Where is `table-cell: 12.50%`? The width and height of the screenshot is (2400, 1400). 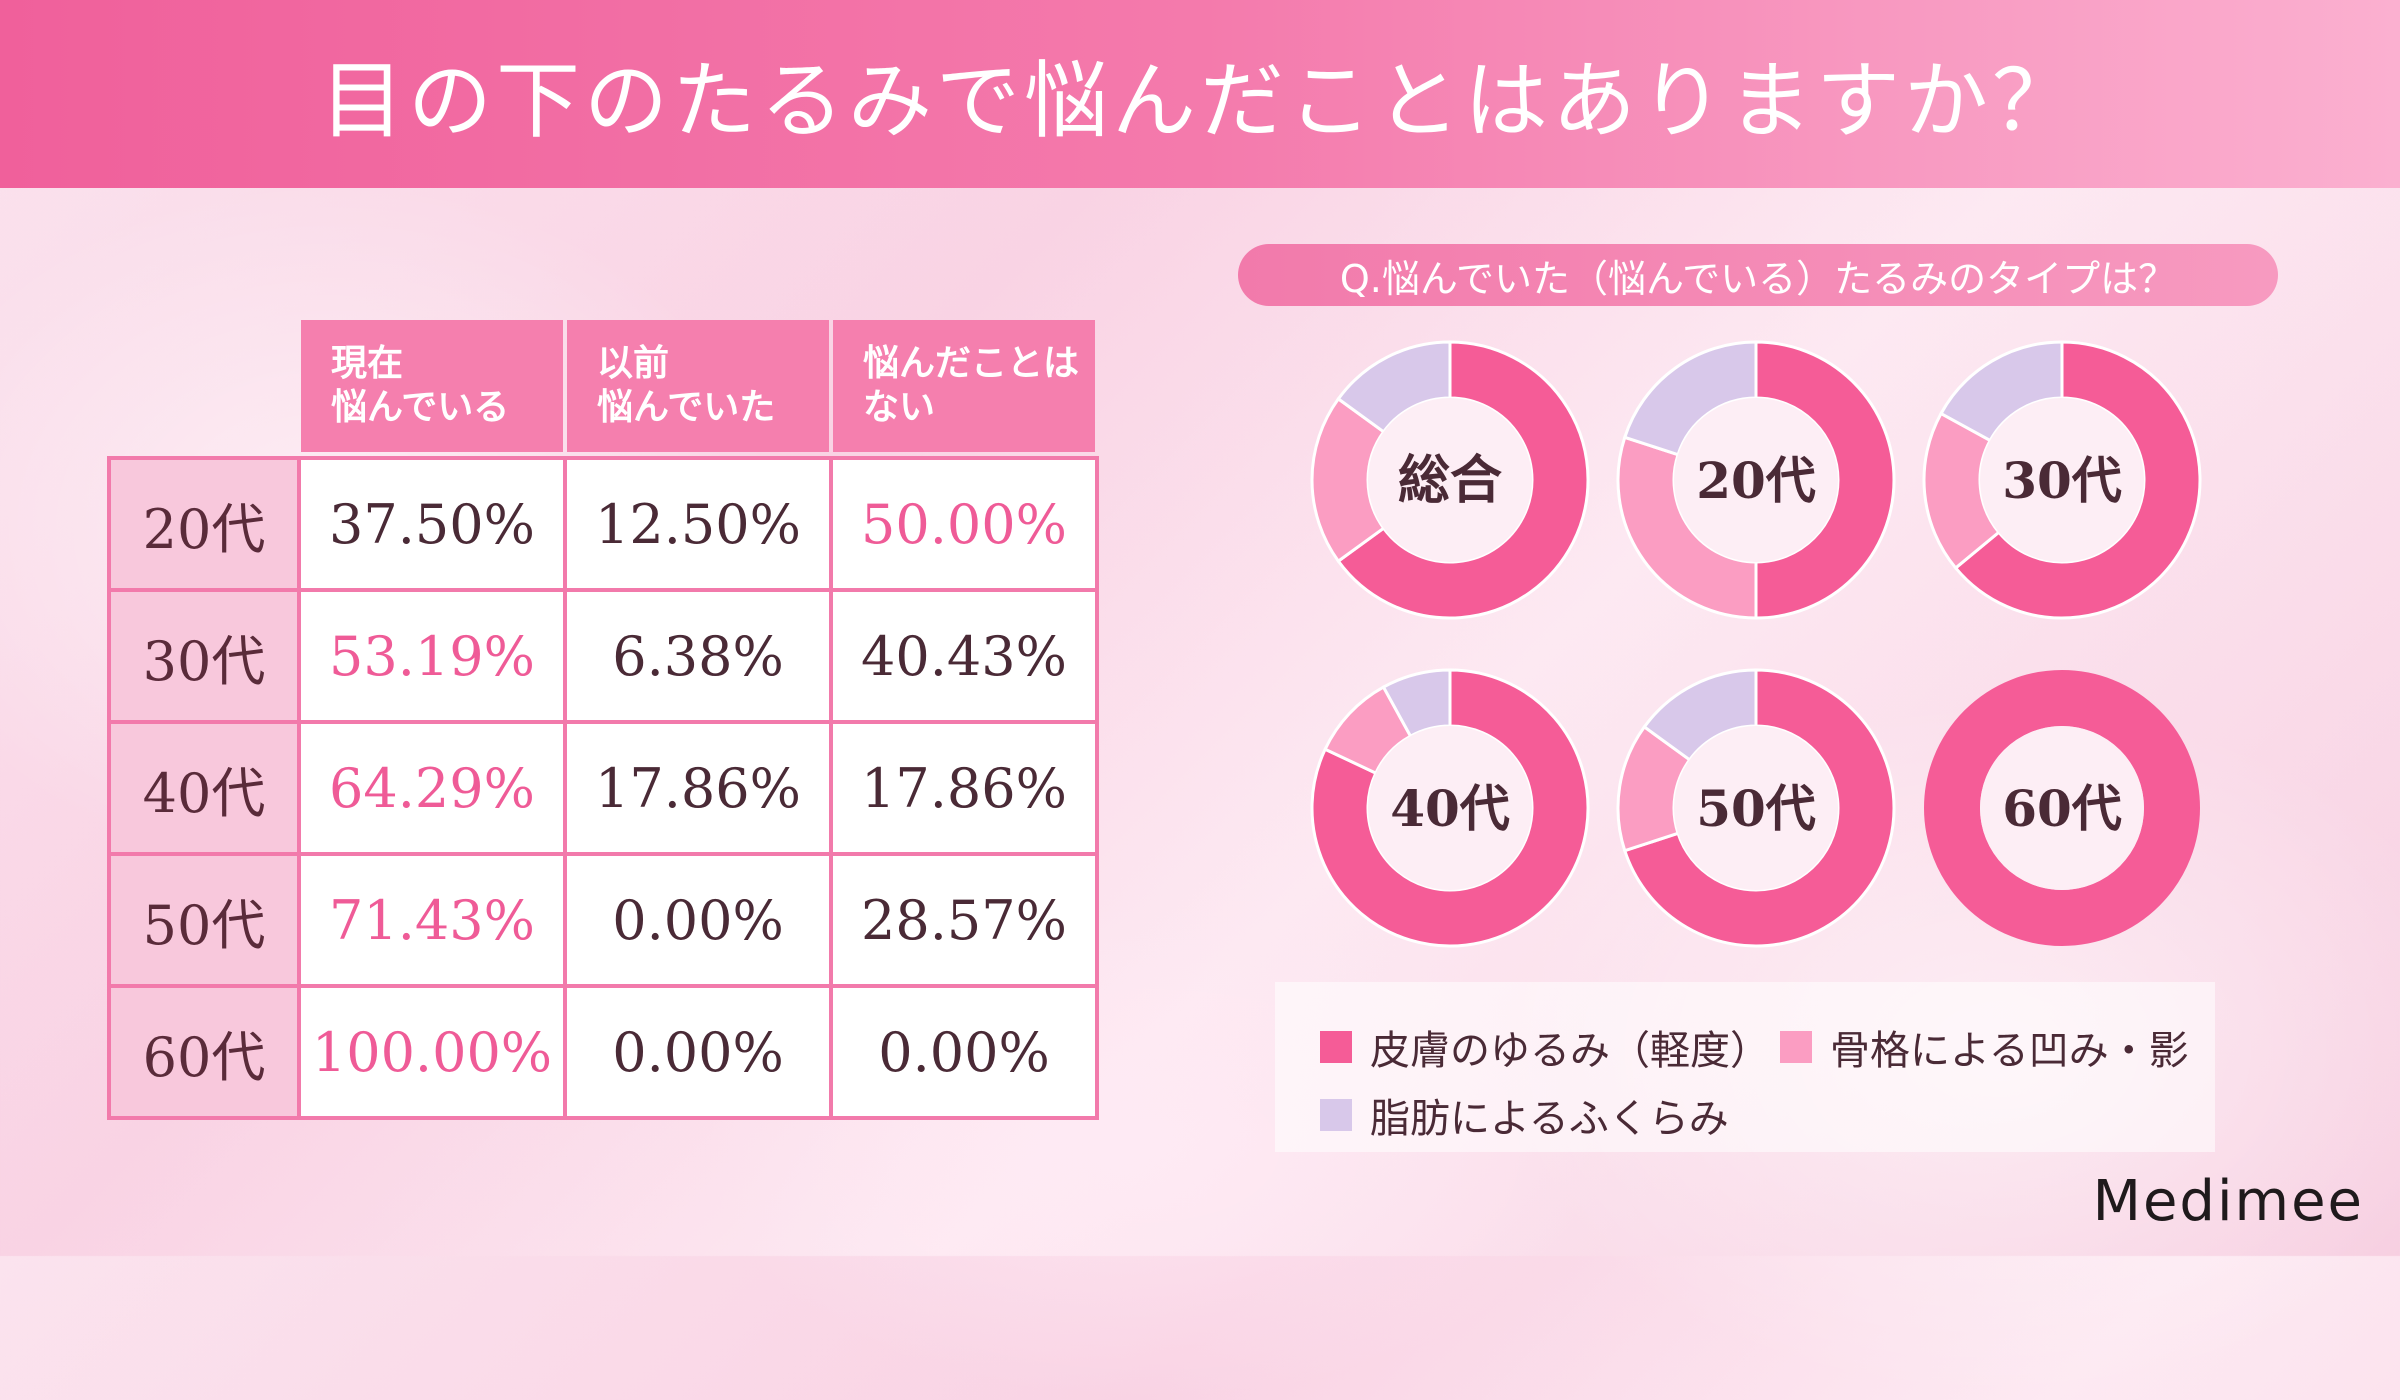 table-cell: 12.50% is located at coordinates (698, 524).